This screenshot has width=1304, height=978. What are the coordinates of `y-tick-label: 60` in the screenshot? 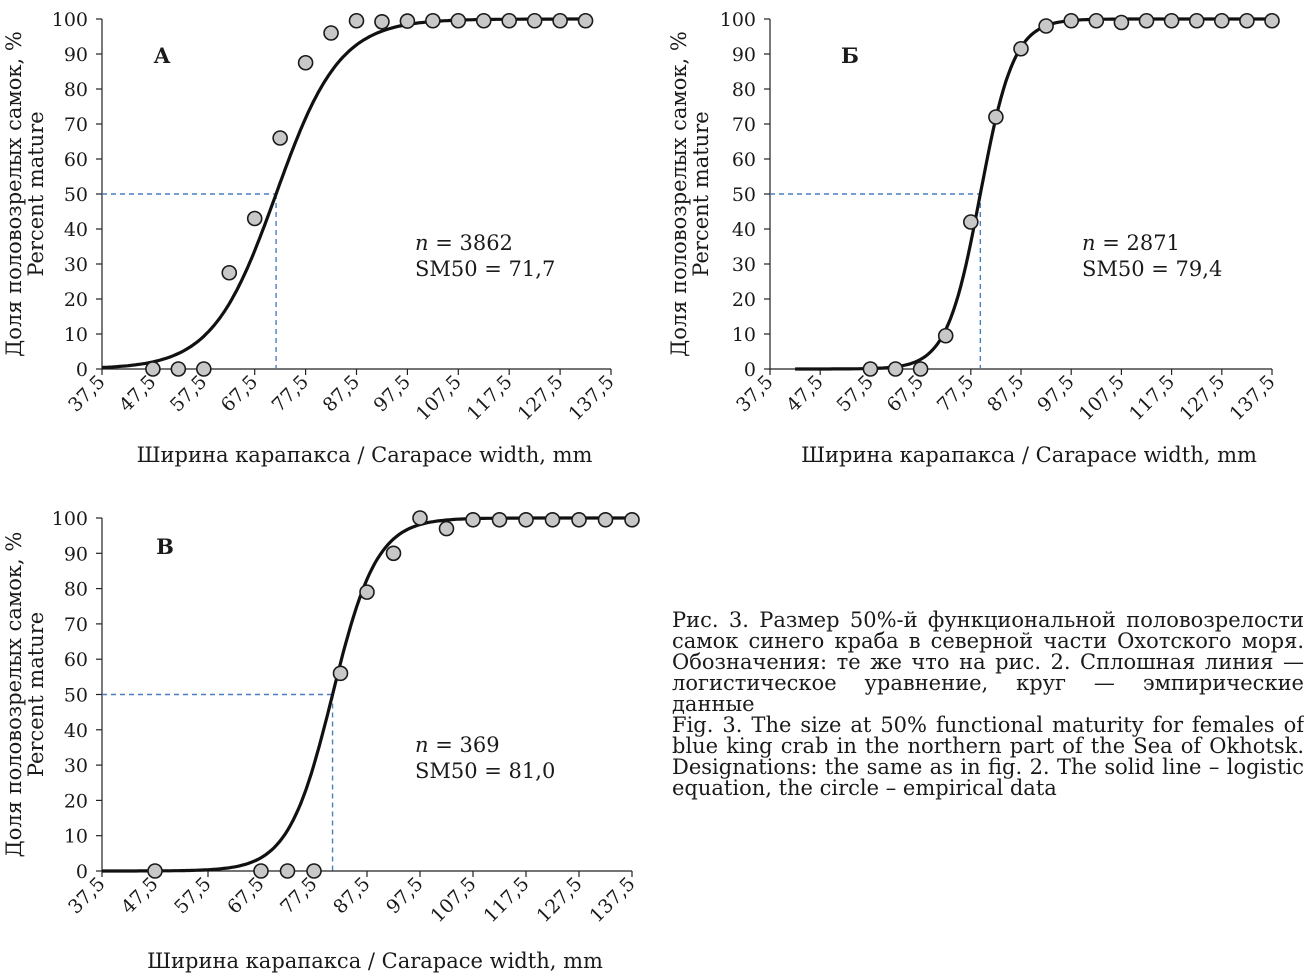 It's located at (76, 160).